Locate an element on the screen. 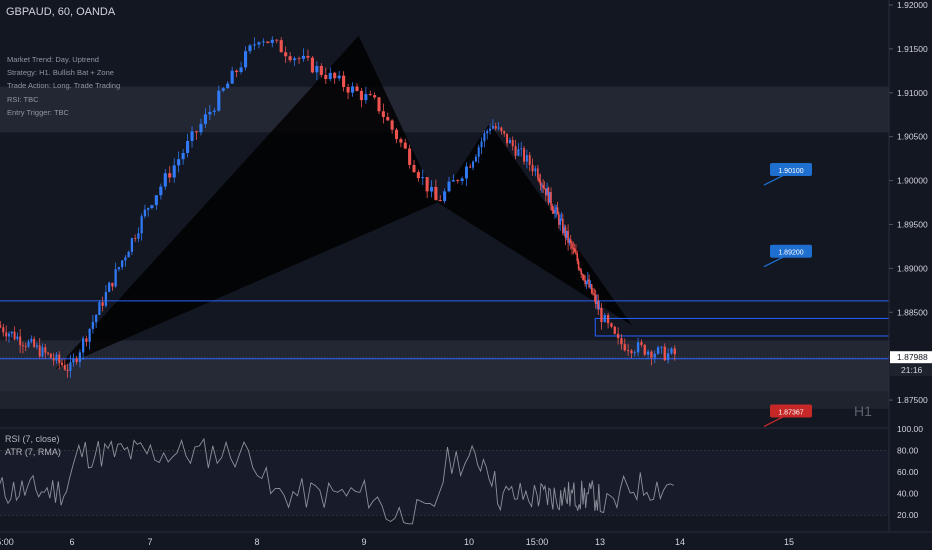 This screenshot has height=550, width=932. note-entry-trigger: Entry Trigger: TBC is located at coordinates (38, 112).